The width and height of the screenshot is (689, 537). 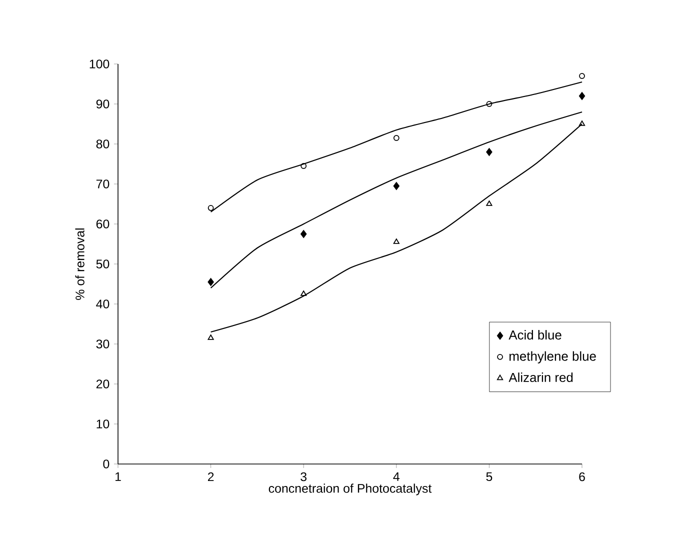 I want to click on y-tick-label: 10, so click(x=103, y=424).